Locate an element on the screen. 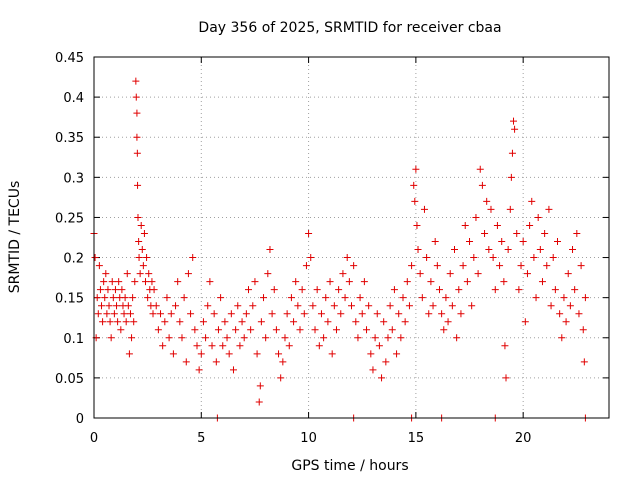 The height and width of the screenshot is (480, 640). y-tick-label: 0.1 is located at coordinates (73, 339).